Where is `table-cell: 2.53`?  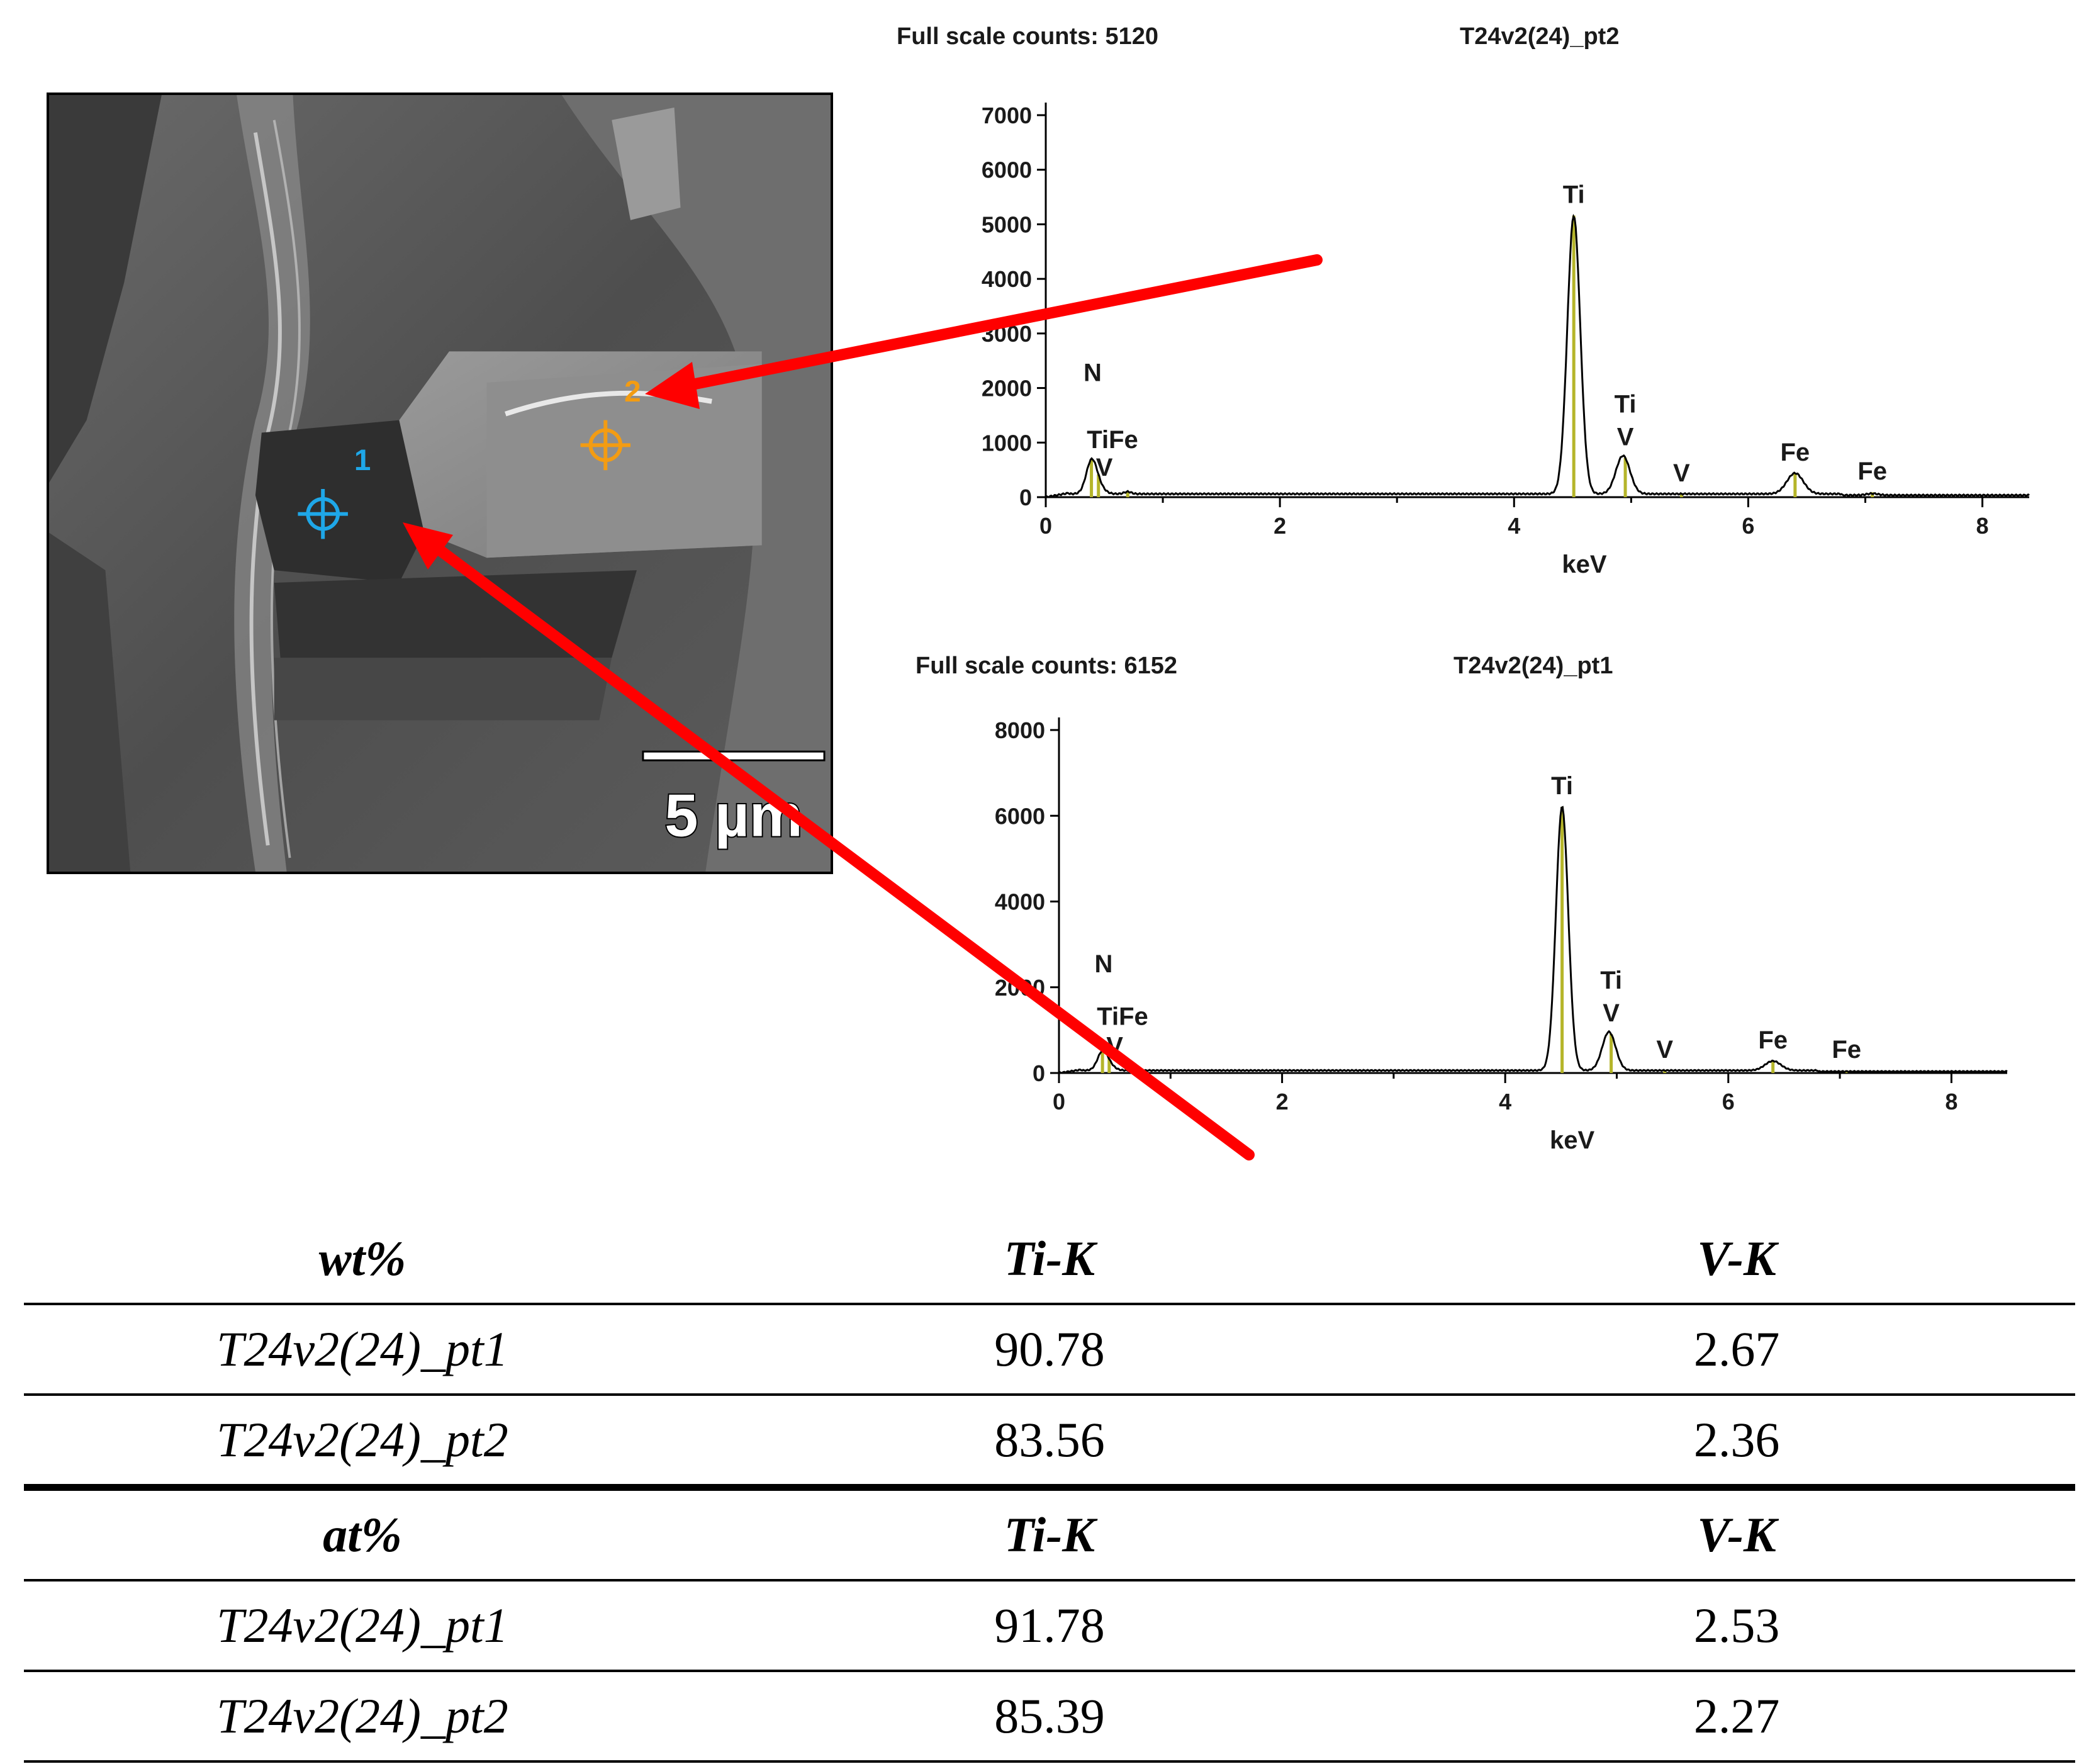
table-cell: 2.53 is located at coordinates (1736, 1626).